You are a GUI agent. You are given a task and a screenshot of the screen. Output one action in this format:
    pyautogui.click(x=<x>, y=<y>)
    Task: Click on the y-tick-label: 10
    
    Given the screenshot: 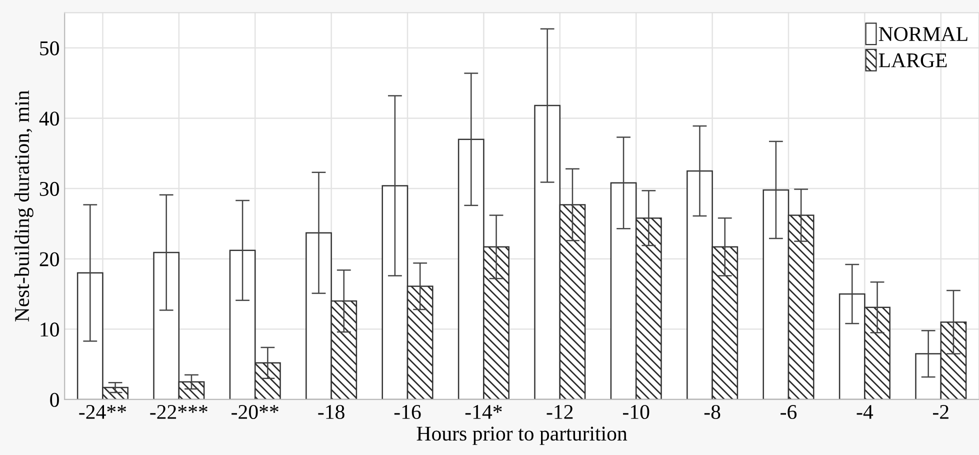 What is the action you would take?
    pyautogui.click(x=49, y=329)
    